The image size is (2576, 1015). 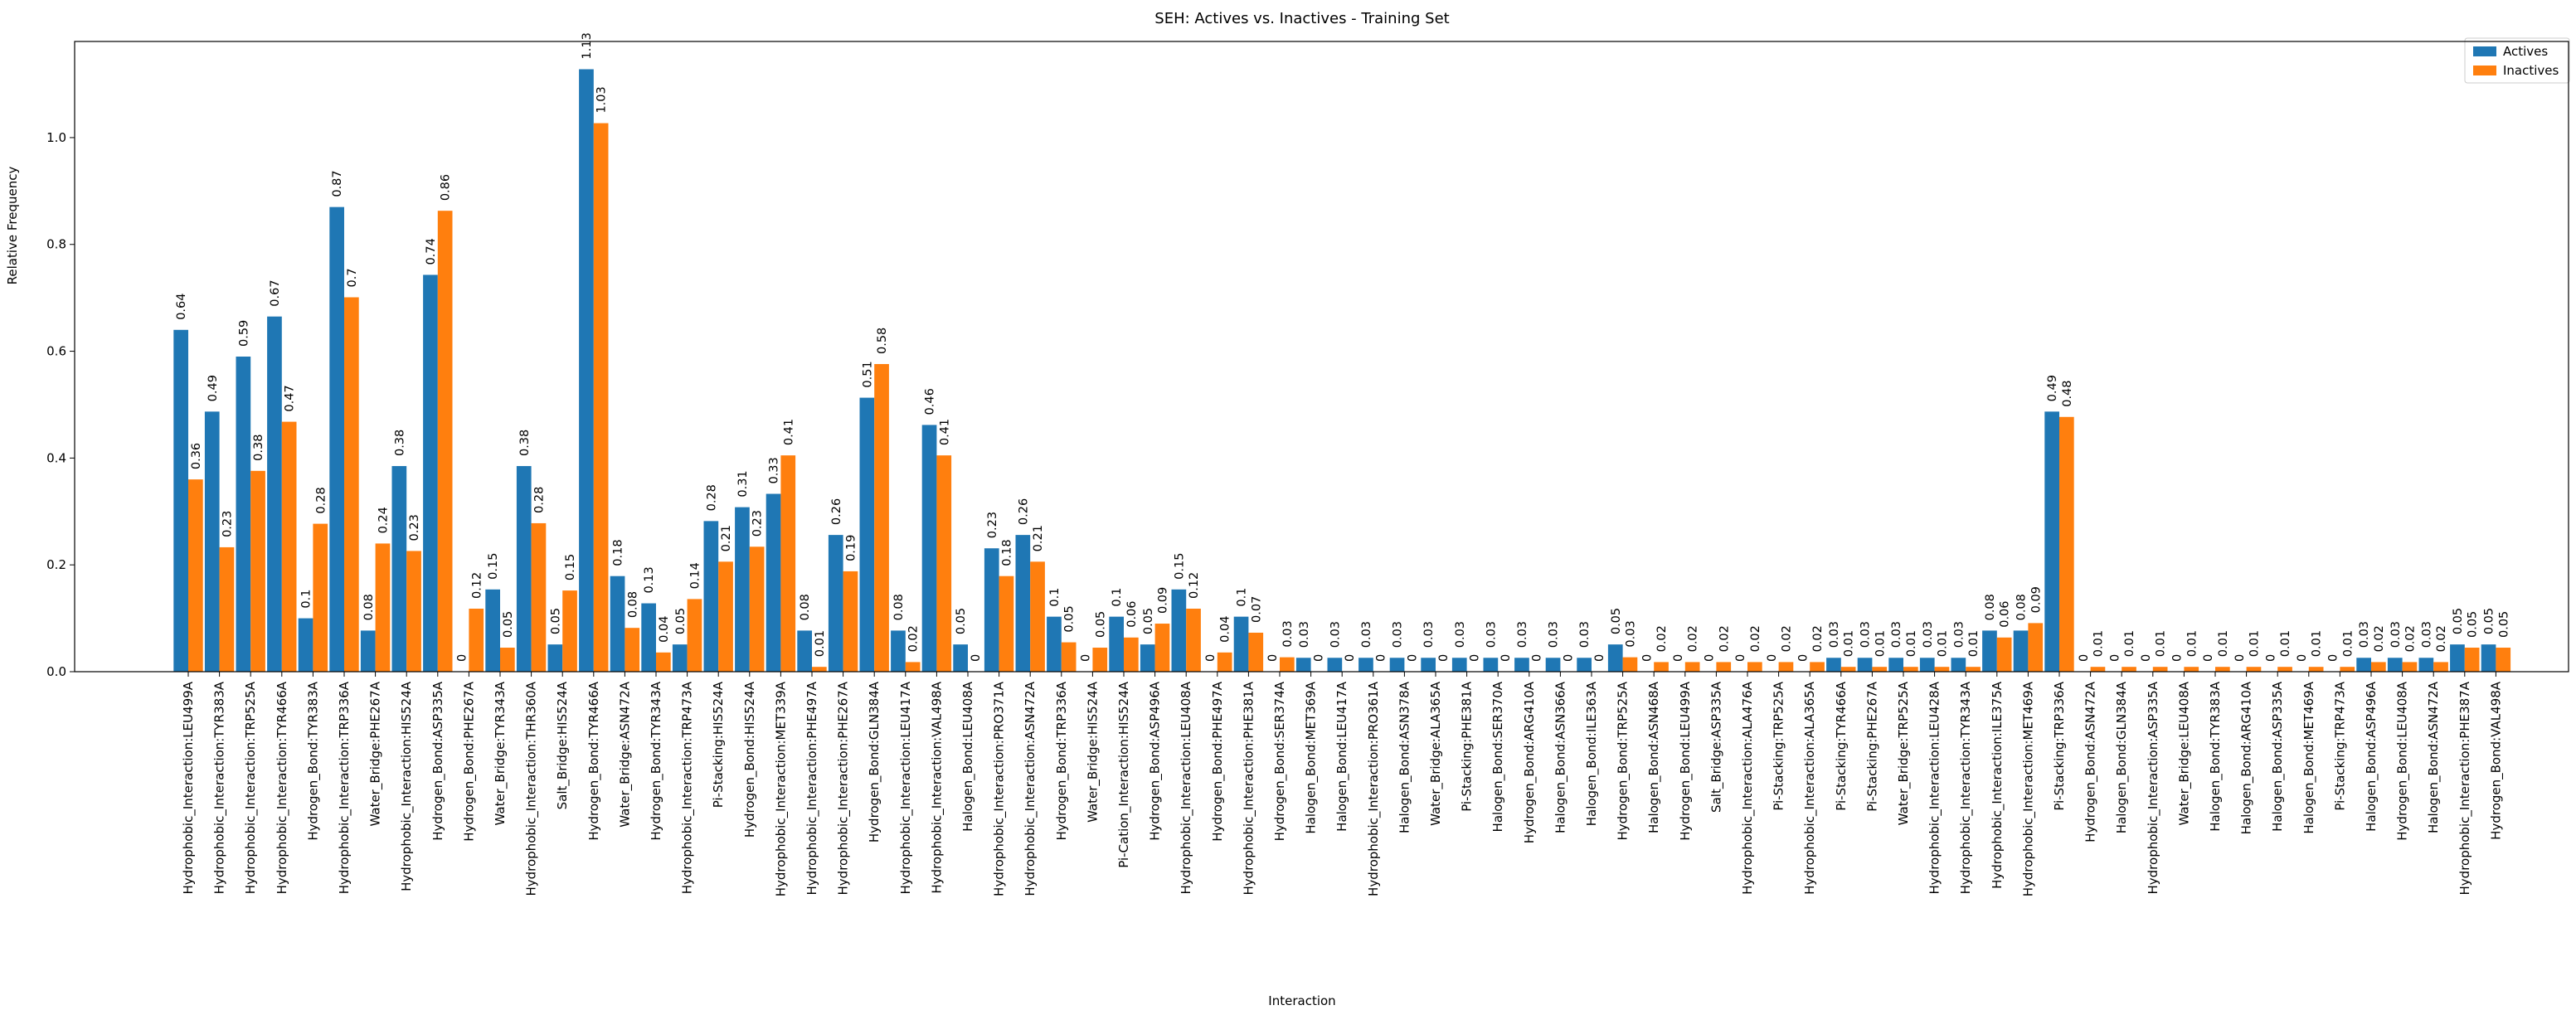 I want to click on x-tick-label: Hydrogen_Bond:SER374A, so click(x=1280, y=761).